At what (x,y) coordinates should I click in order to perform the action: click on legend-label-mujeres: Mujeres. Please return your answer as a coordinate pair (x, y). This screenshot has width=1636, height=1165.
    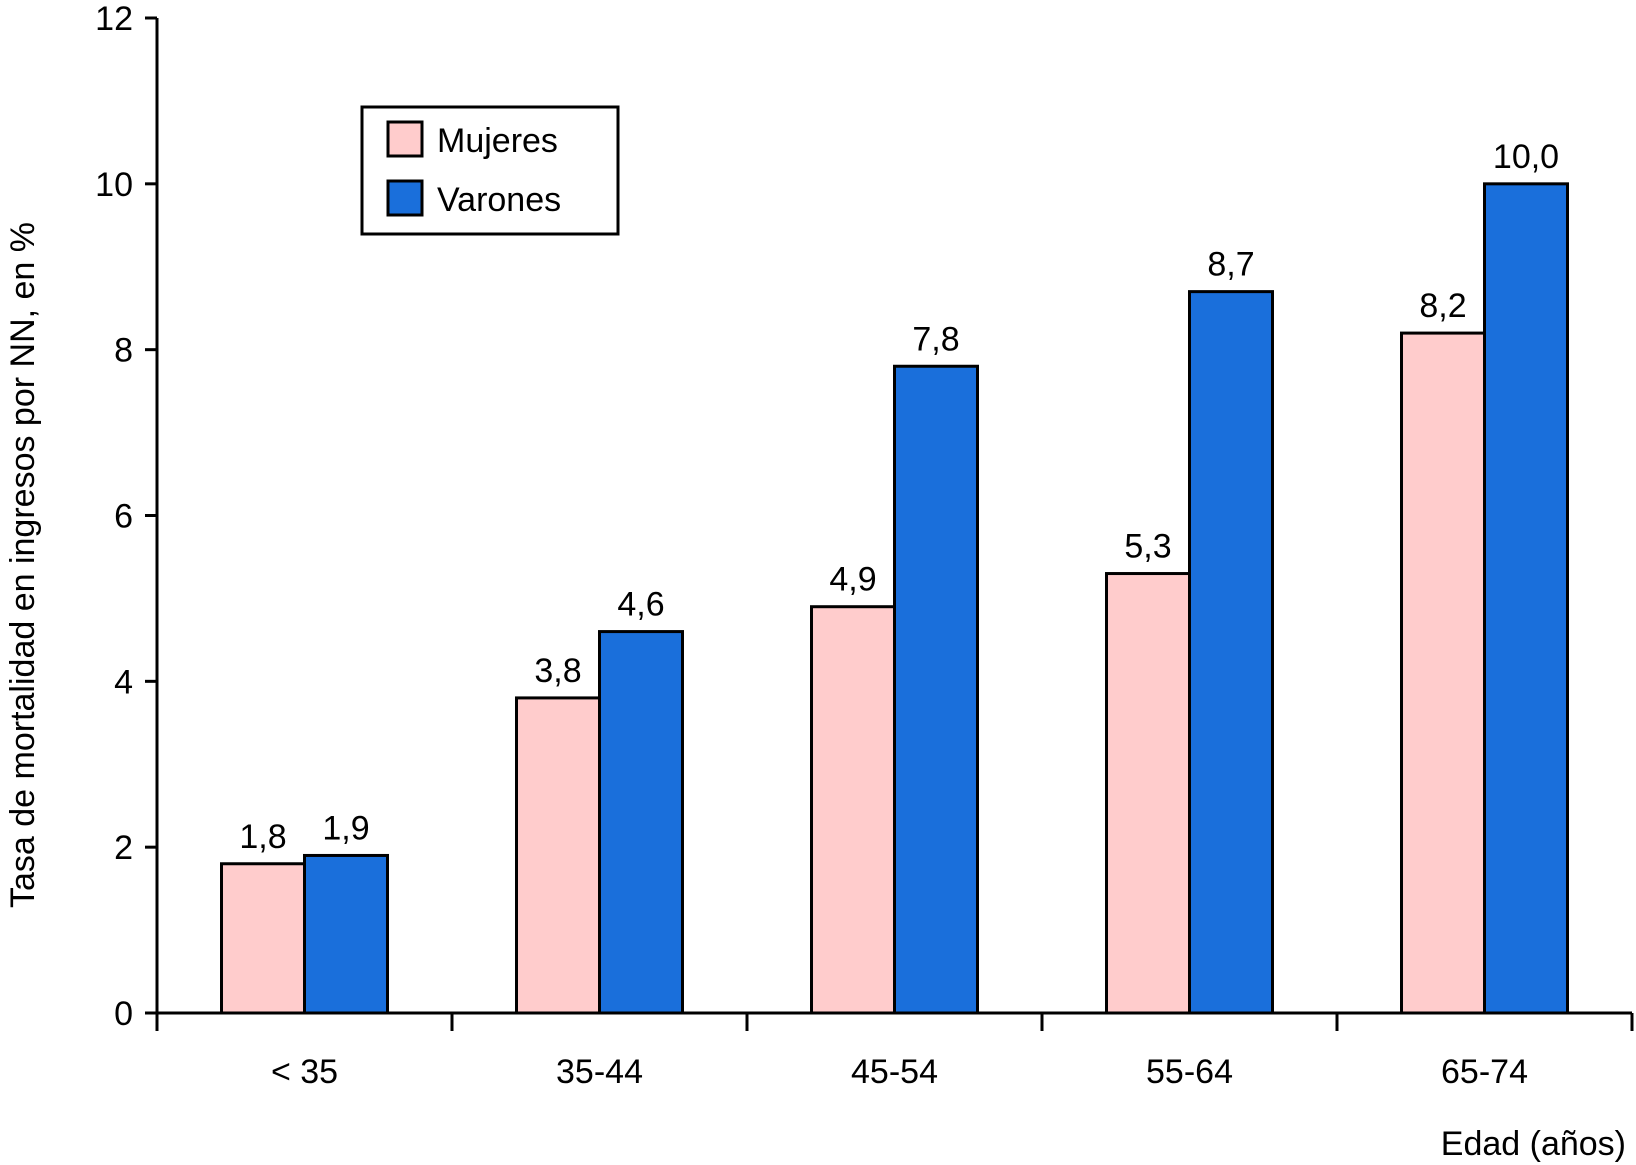
    Looking at the image, I should click on (497, 141).